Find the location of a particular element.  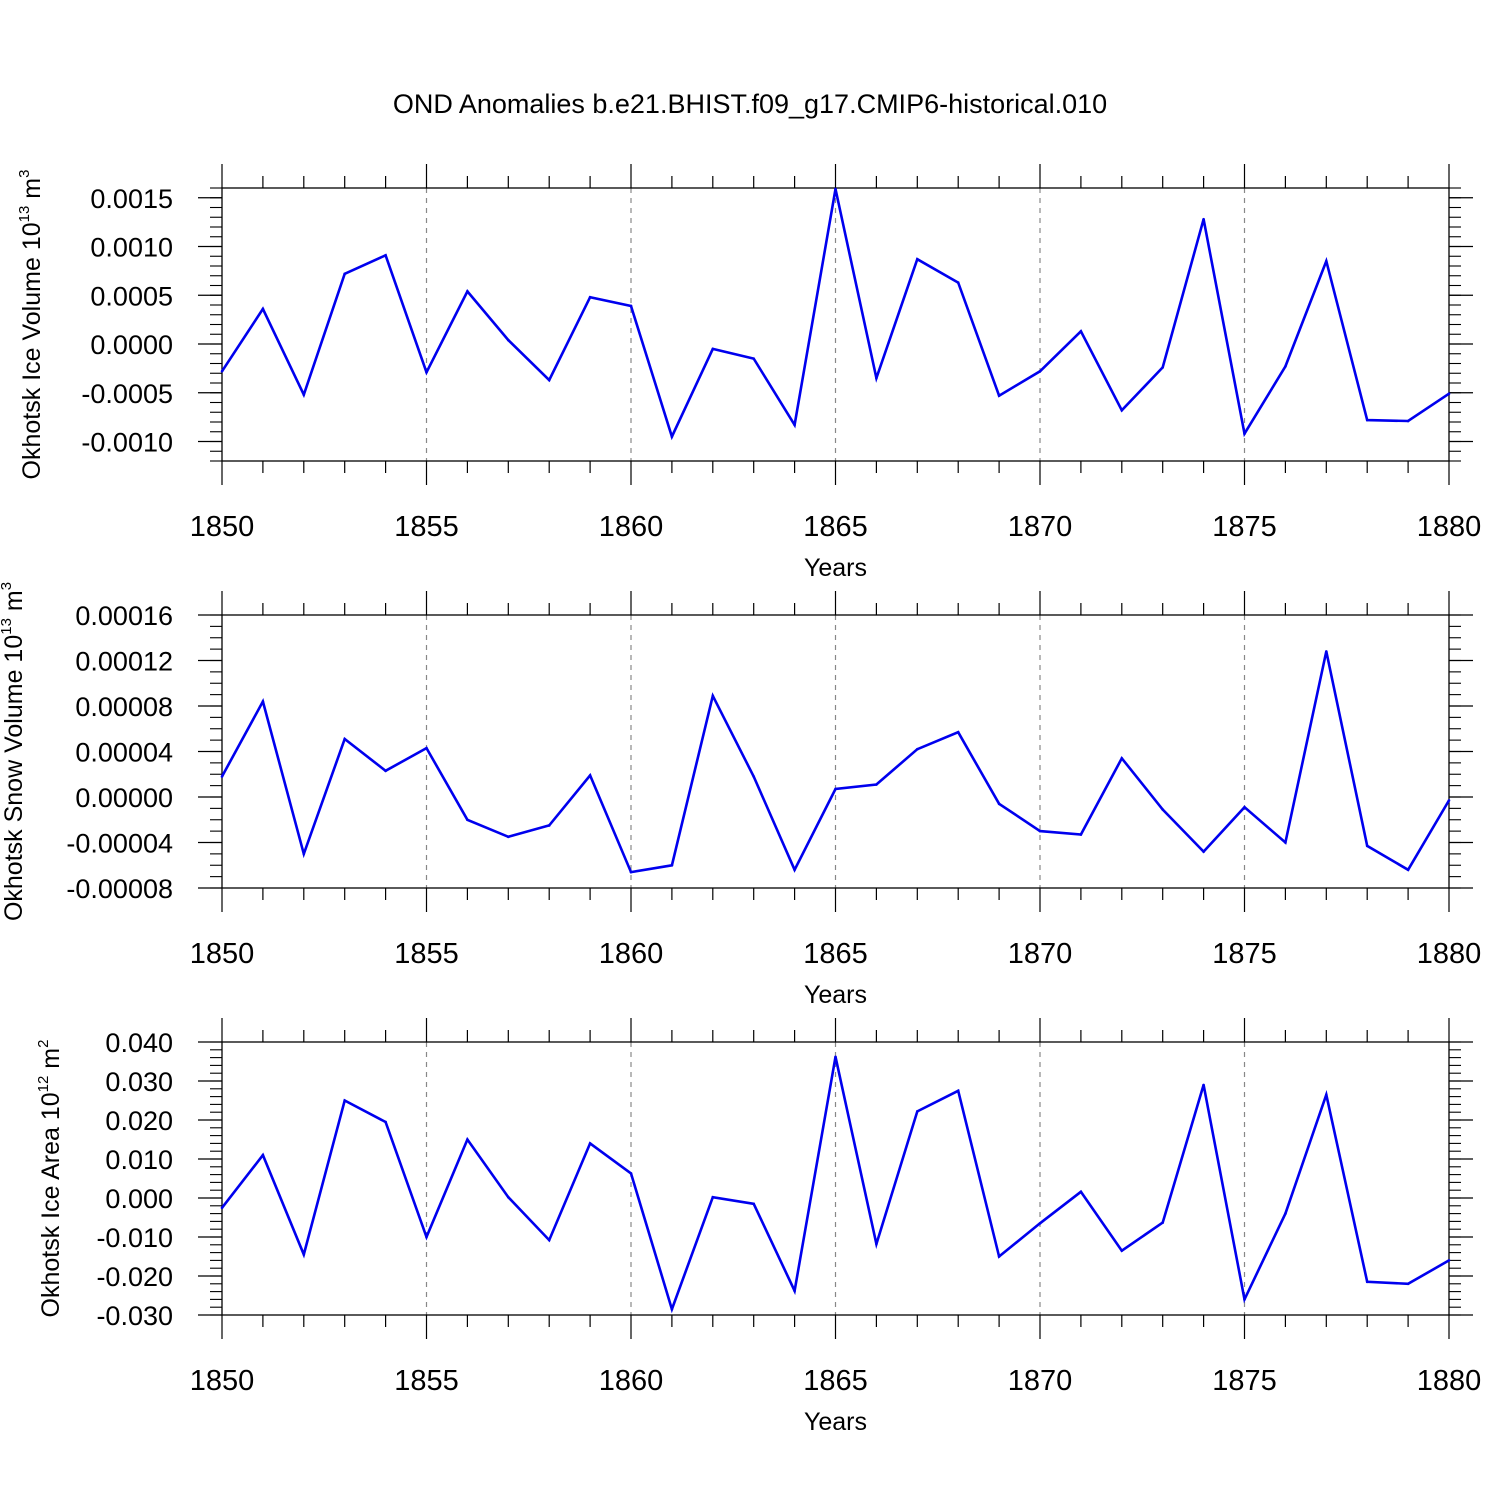

y-tick-label: 0.00004 is located at coordinates (124, 753).